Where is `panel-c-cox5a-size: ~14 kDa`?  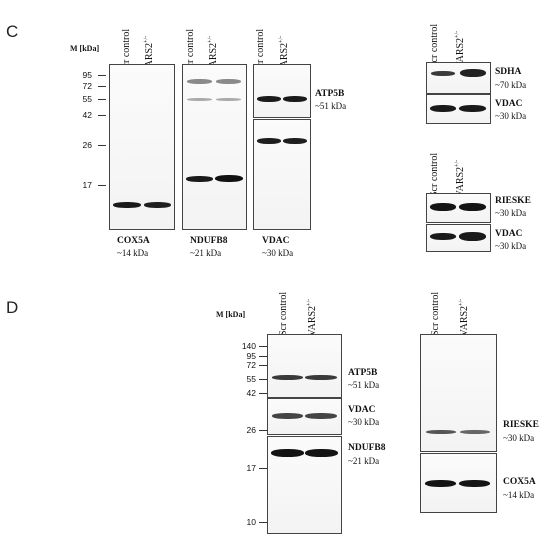 panel-c-cox5a-size: ~14 kDa is located at coordinates (133, 253).